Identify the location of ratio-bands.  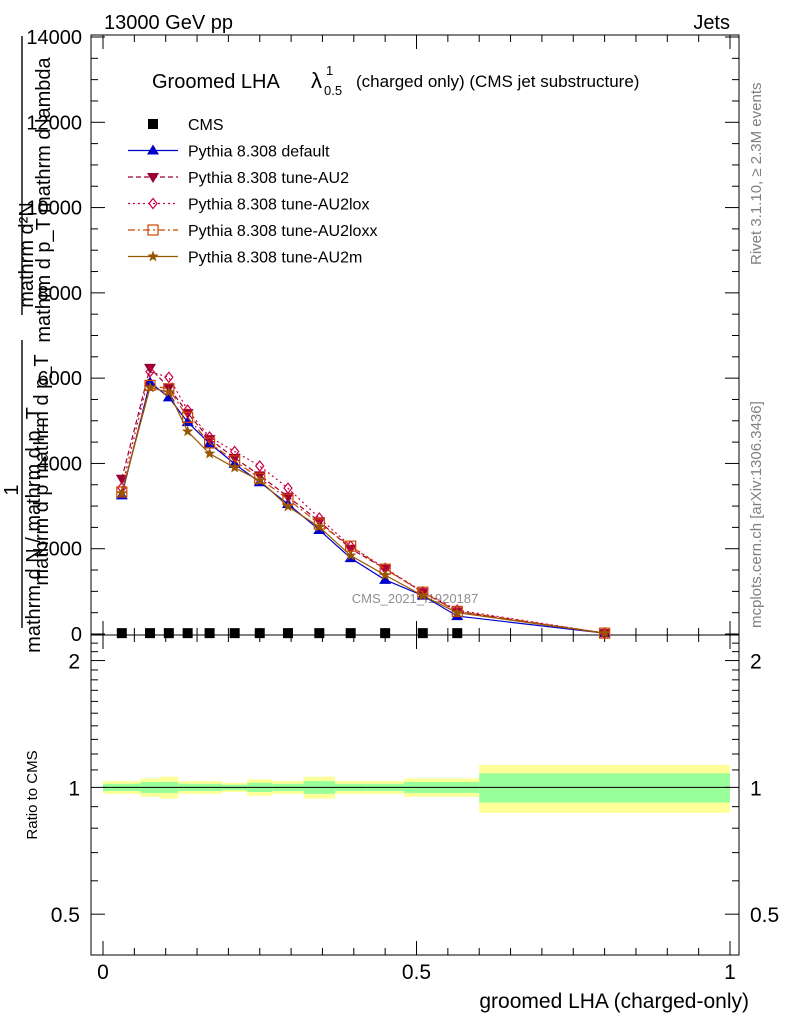
(416, 789).